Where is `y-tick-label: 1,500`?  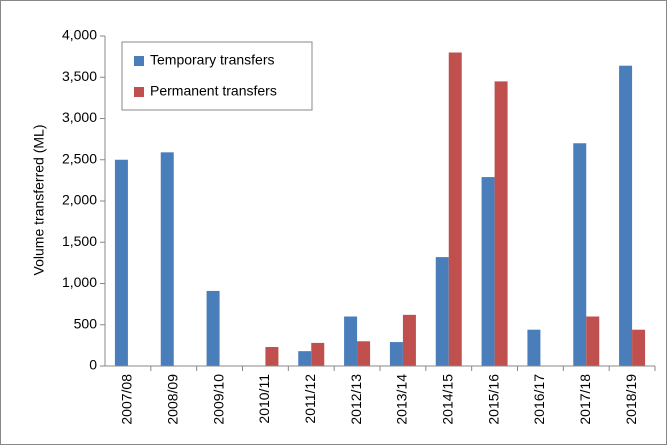
y-tick-label: 1,500 is located at coordinates (79, 241).